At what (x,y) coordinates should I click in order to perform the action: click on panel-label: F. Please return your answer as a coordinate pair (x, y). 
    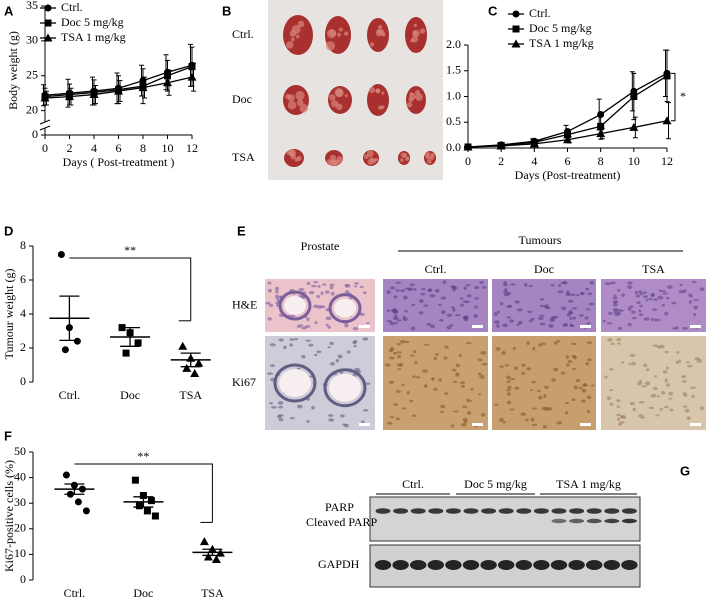
    Looking at the image, I should click on (8, 435).